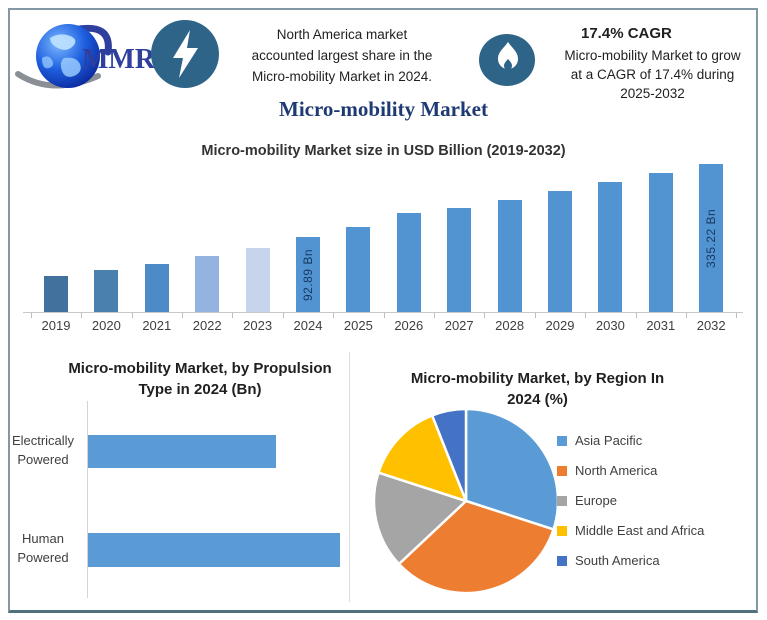 This screenshot has width=767, height=620. Describe the element at coordinates (459, 260) in the screenshot. I see `bar-2027` at that location.